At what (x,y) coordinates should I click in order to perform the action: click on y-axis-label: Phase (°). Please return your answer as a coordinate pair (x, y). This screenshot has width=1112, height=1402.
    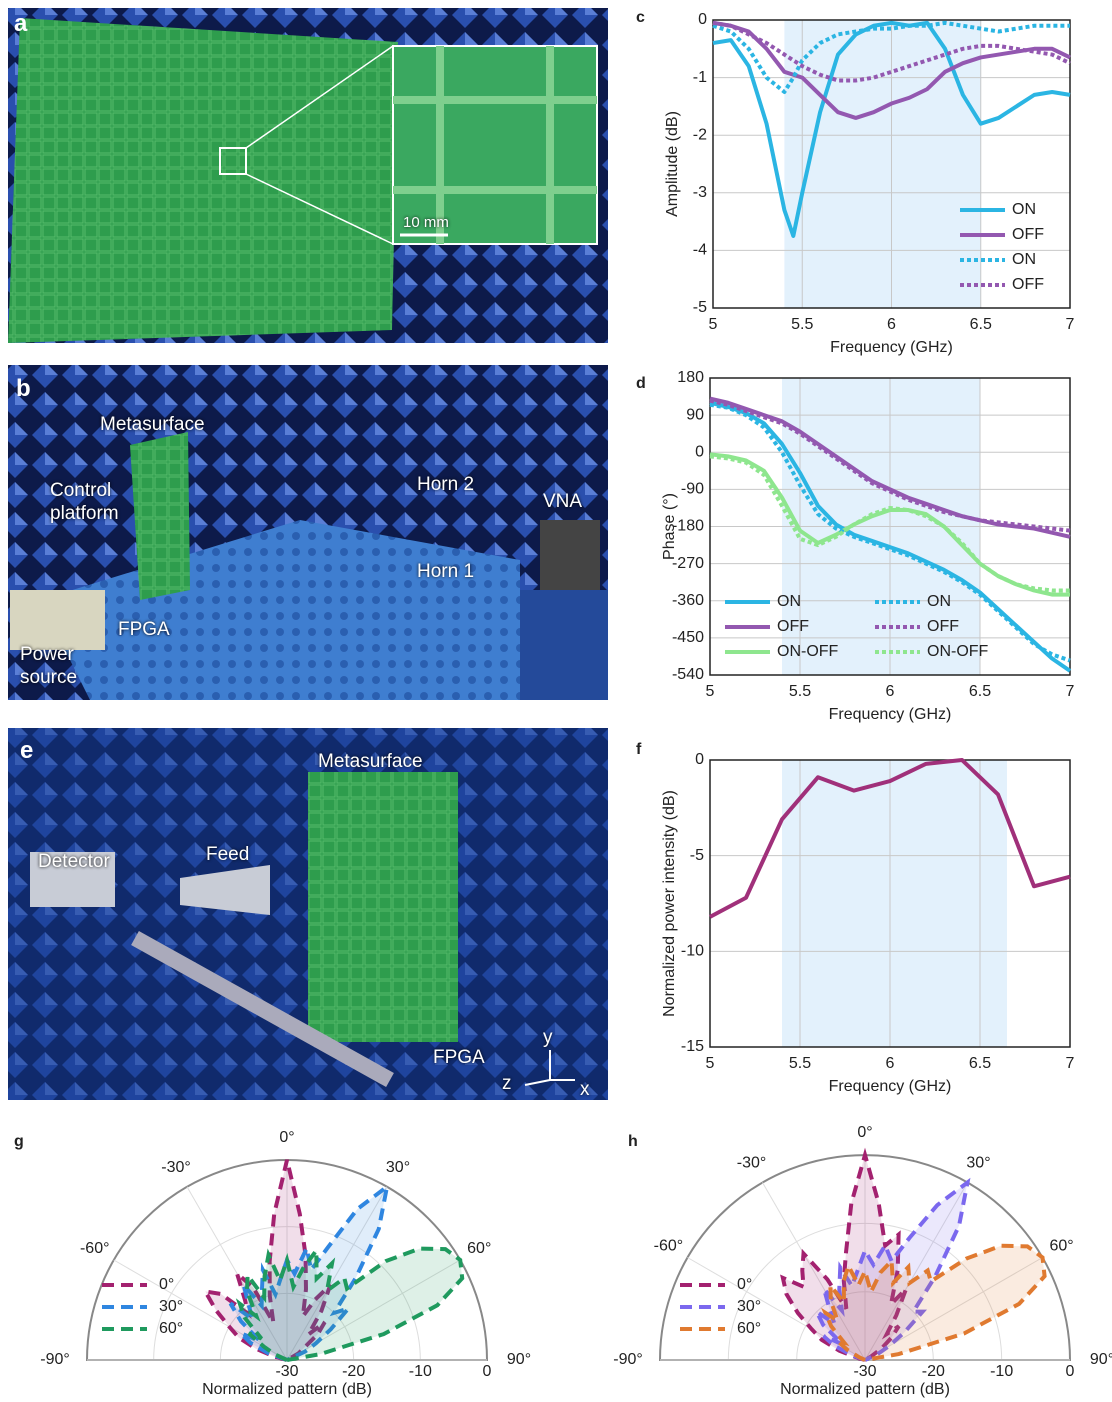
    Looking at the image, I should click on (669, 526).